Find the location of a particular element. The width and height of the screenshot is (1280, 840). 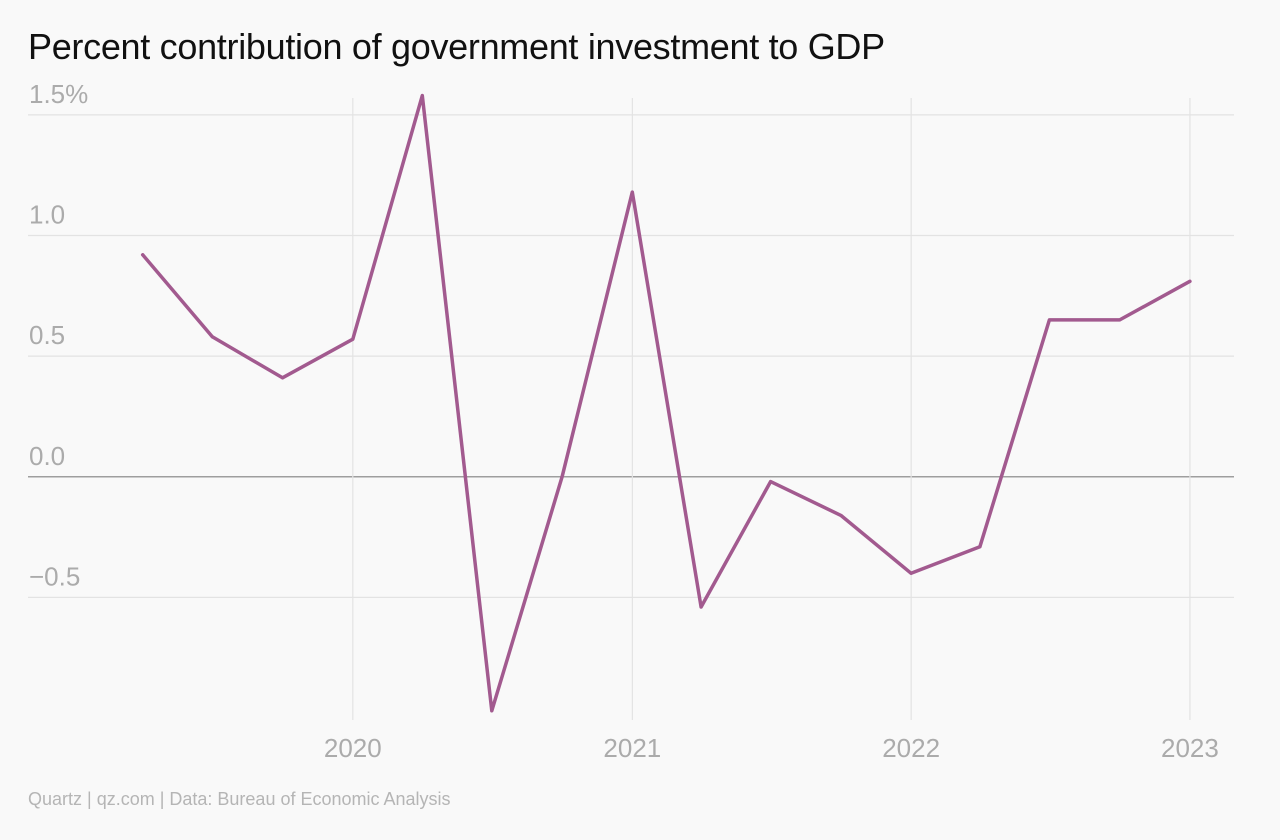

y-tick-label: 0.0 is located at coordinates (47, 456).